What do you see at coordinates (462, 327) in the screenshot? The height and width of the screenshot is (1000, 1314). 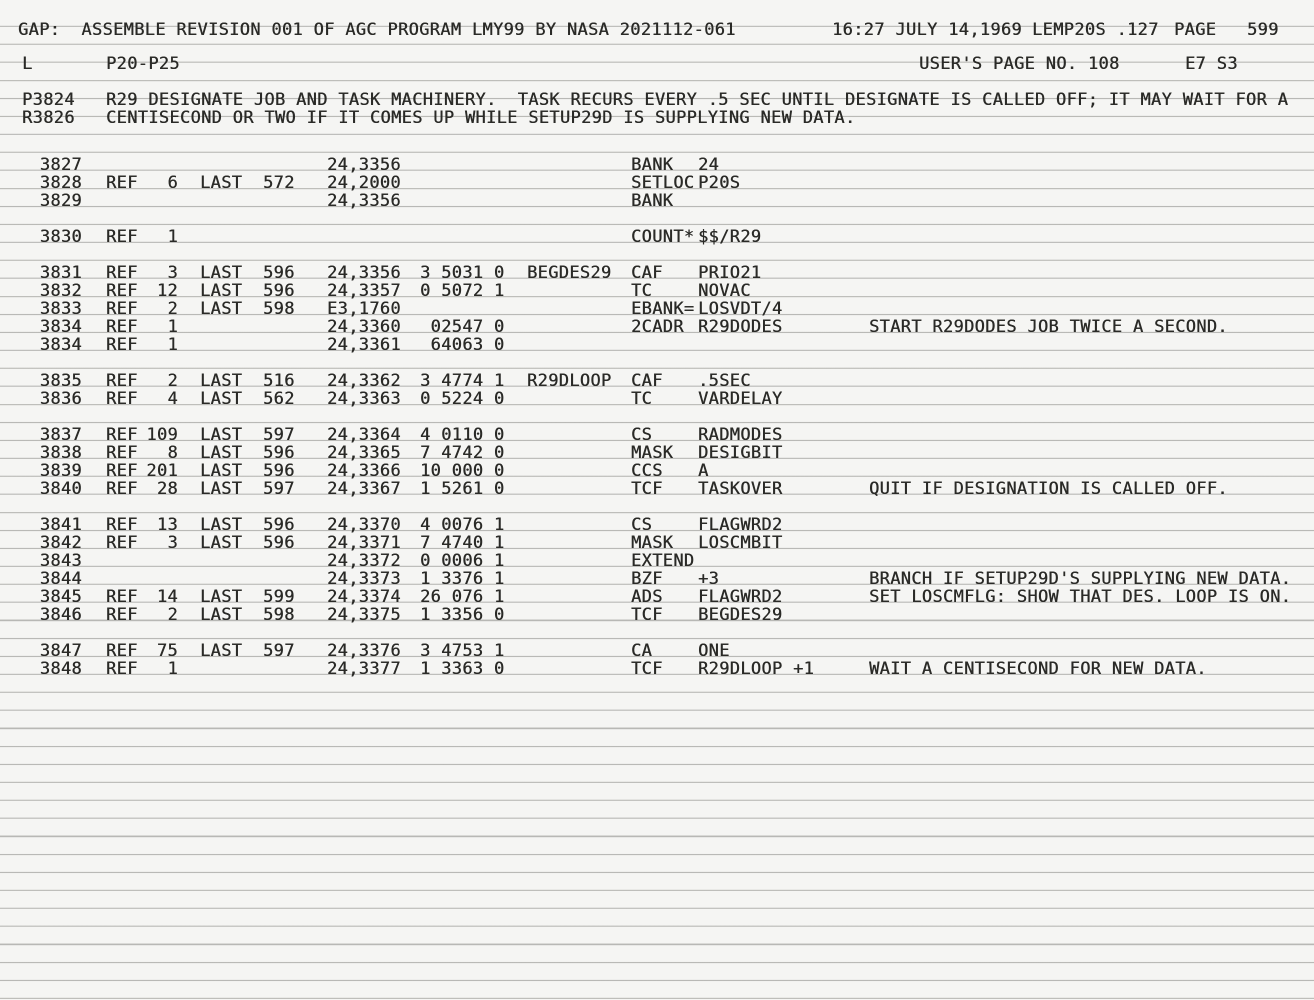 I see `octal-word: 02547 0` at bounding box center [462, 327].